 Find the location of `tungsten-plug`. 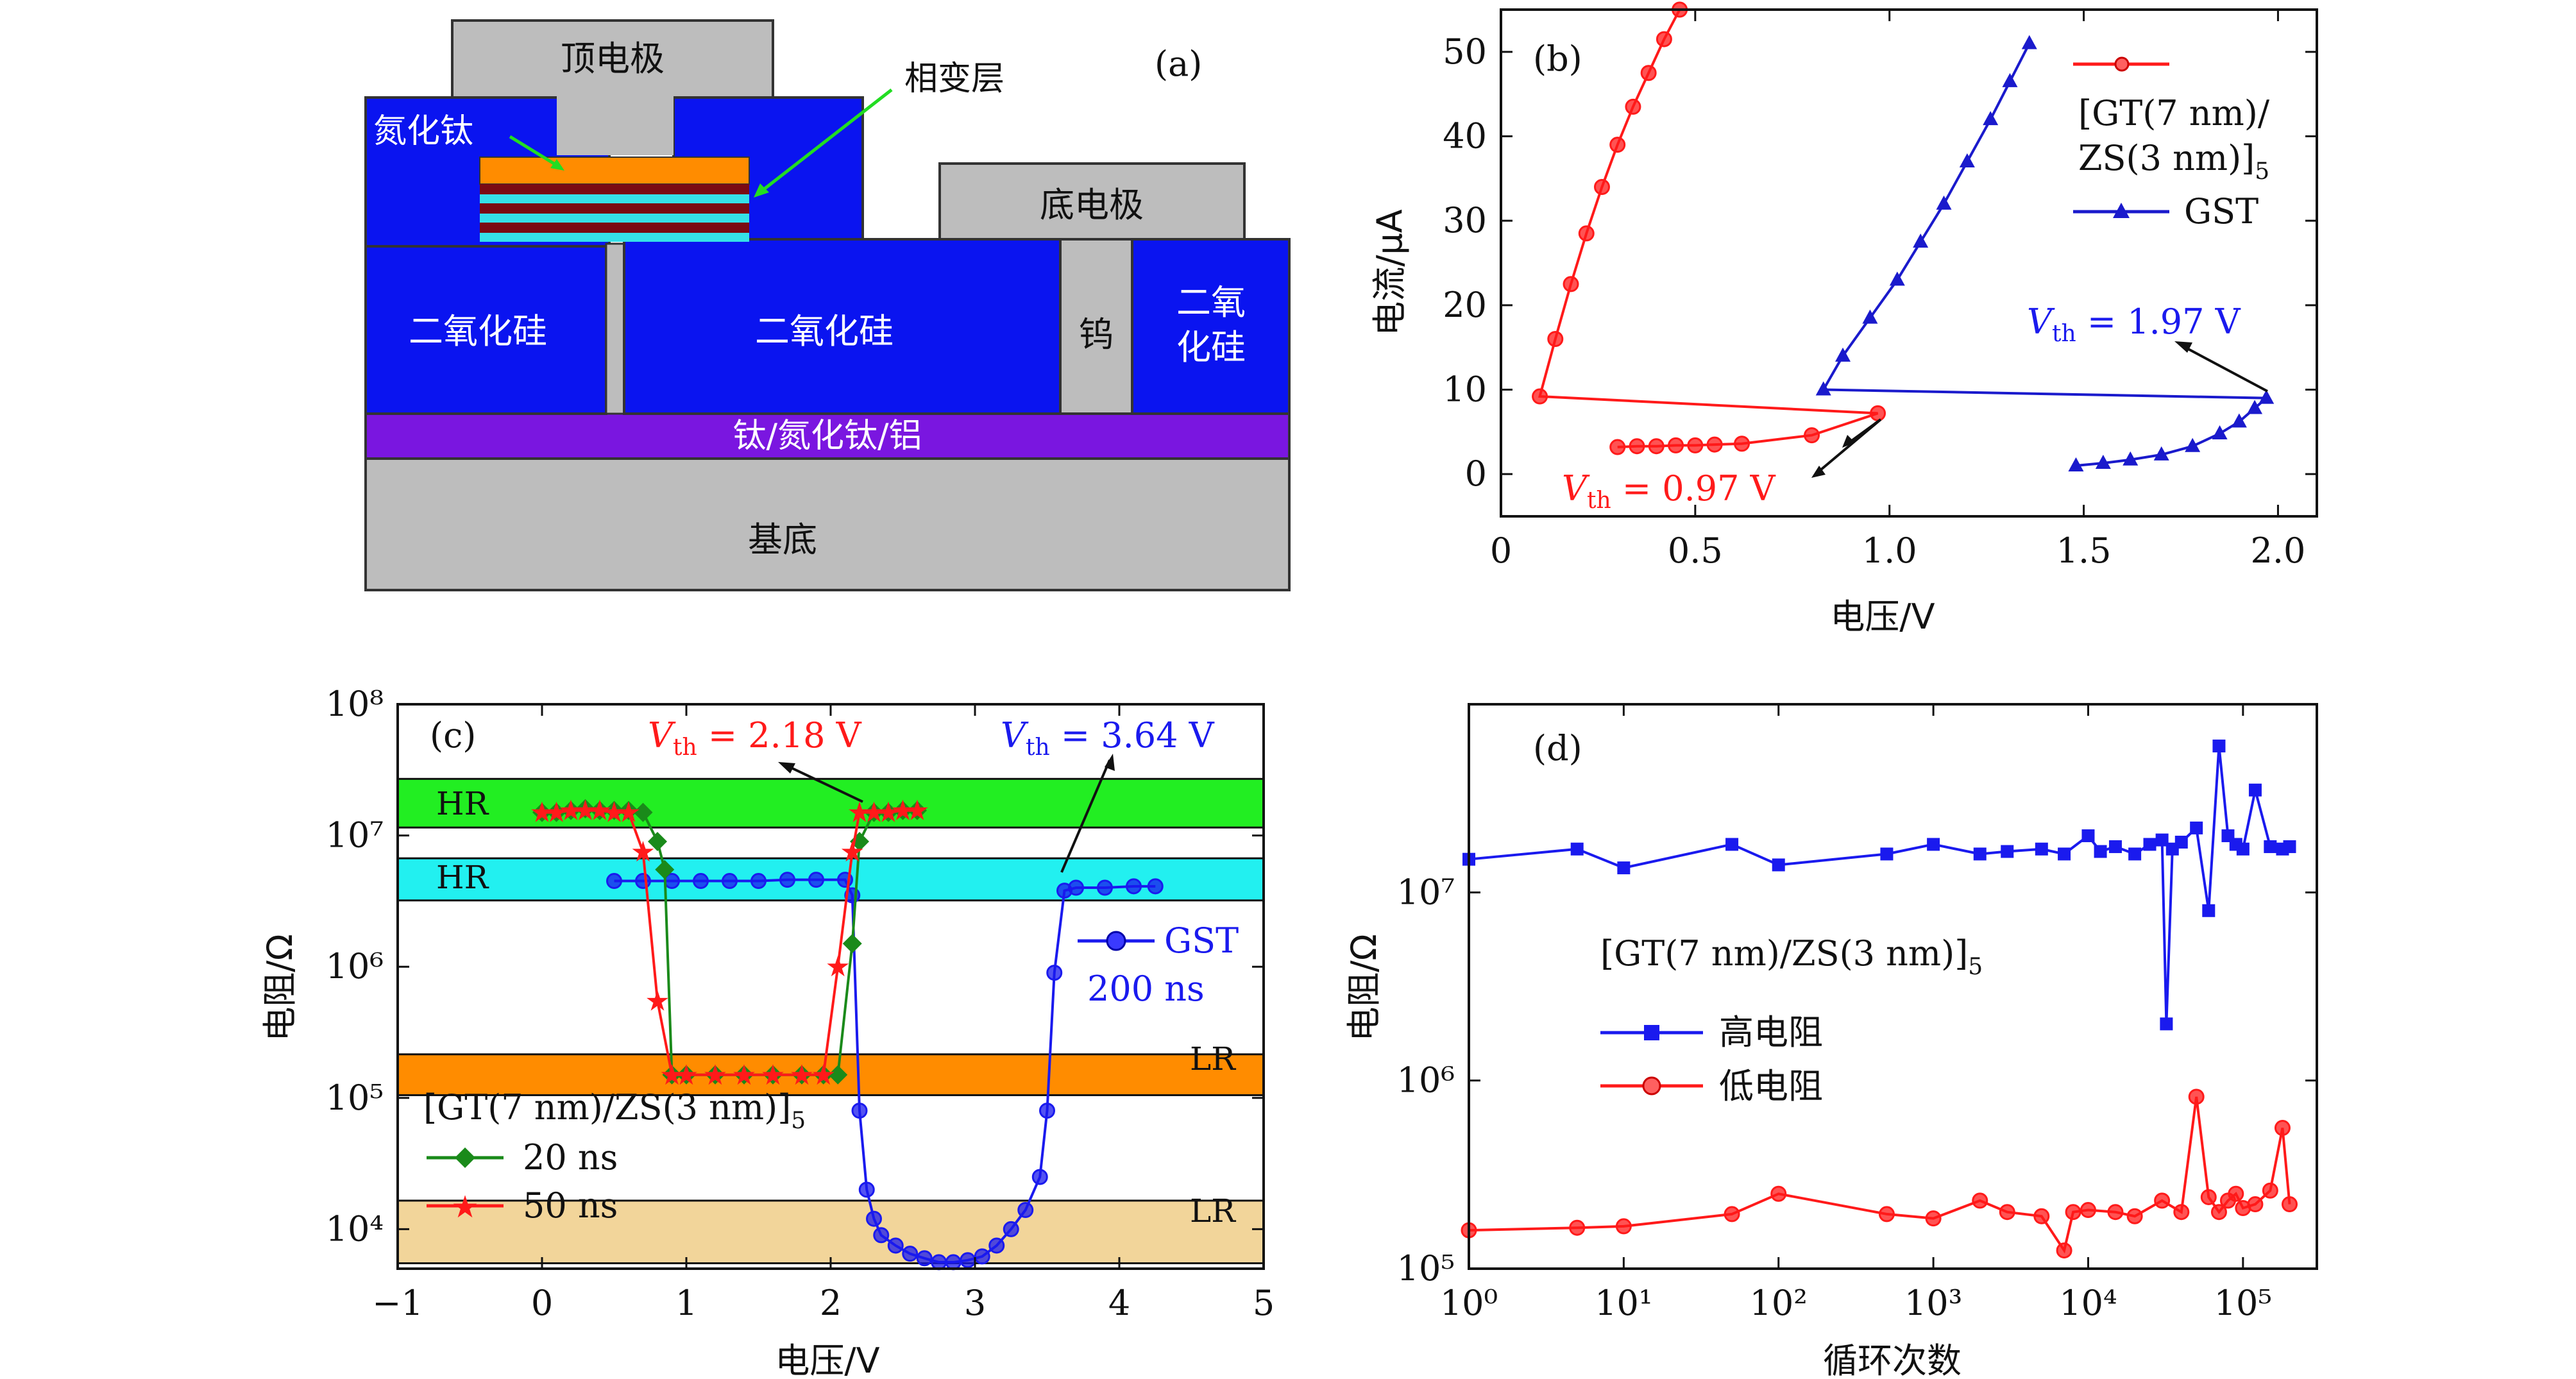

tungsten-plug is located at coordinates (1096, 326).